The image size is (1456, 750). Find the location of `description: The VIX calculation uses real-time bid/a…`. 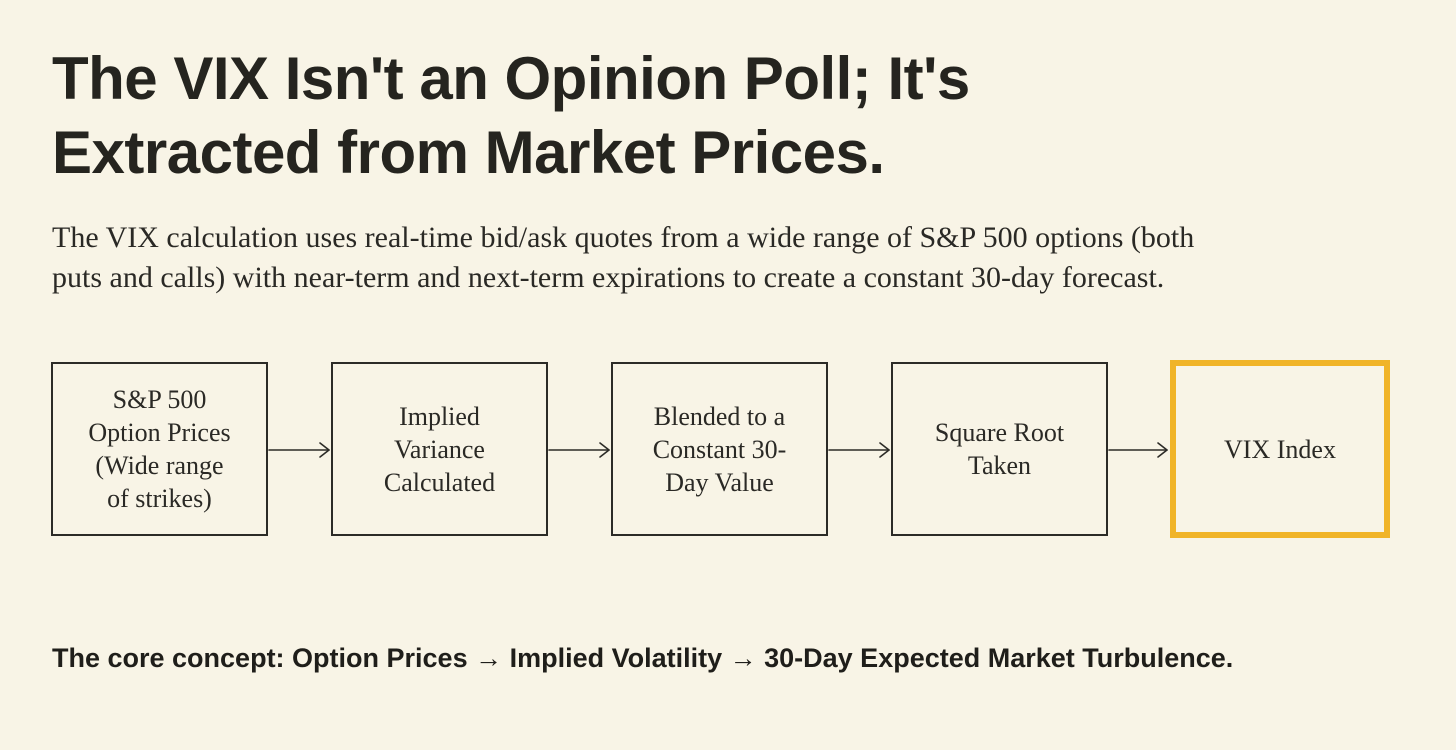

description: The VIX calculation uses real-time bid/a… is located at coordinates (732, 258).